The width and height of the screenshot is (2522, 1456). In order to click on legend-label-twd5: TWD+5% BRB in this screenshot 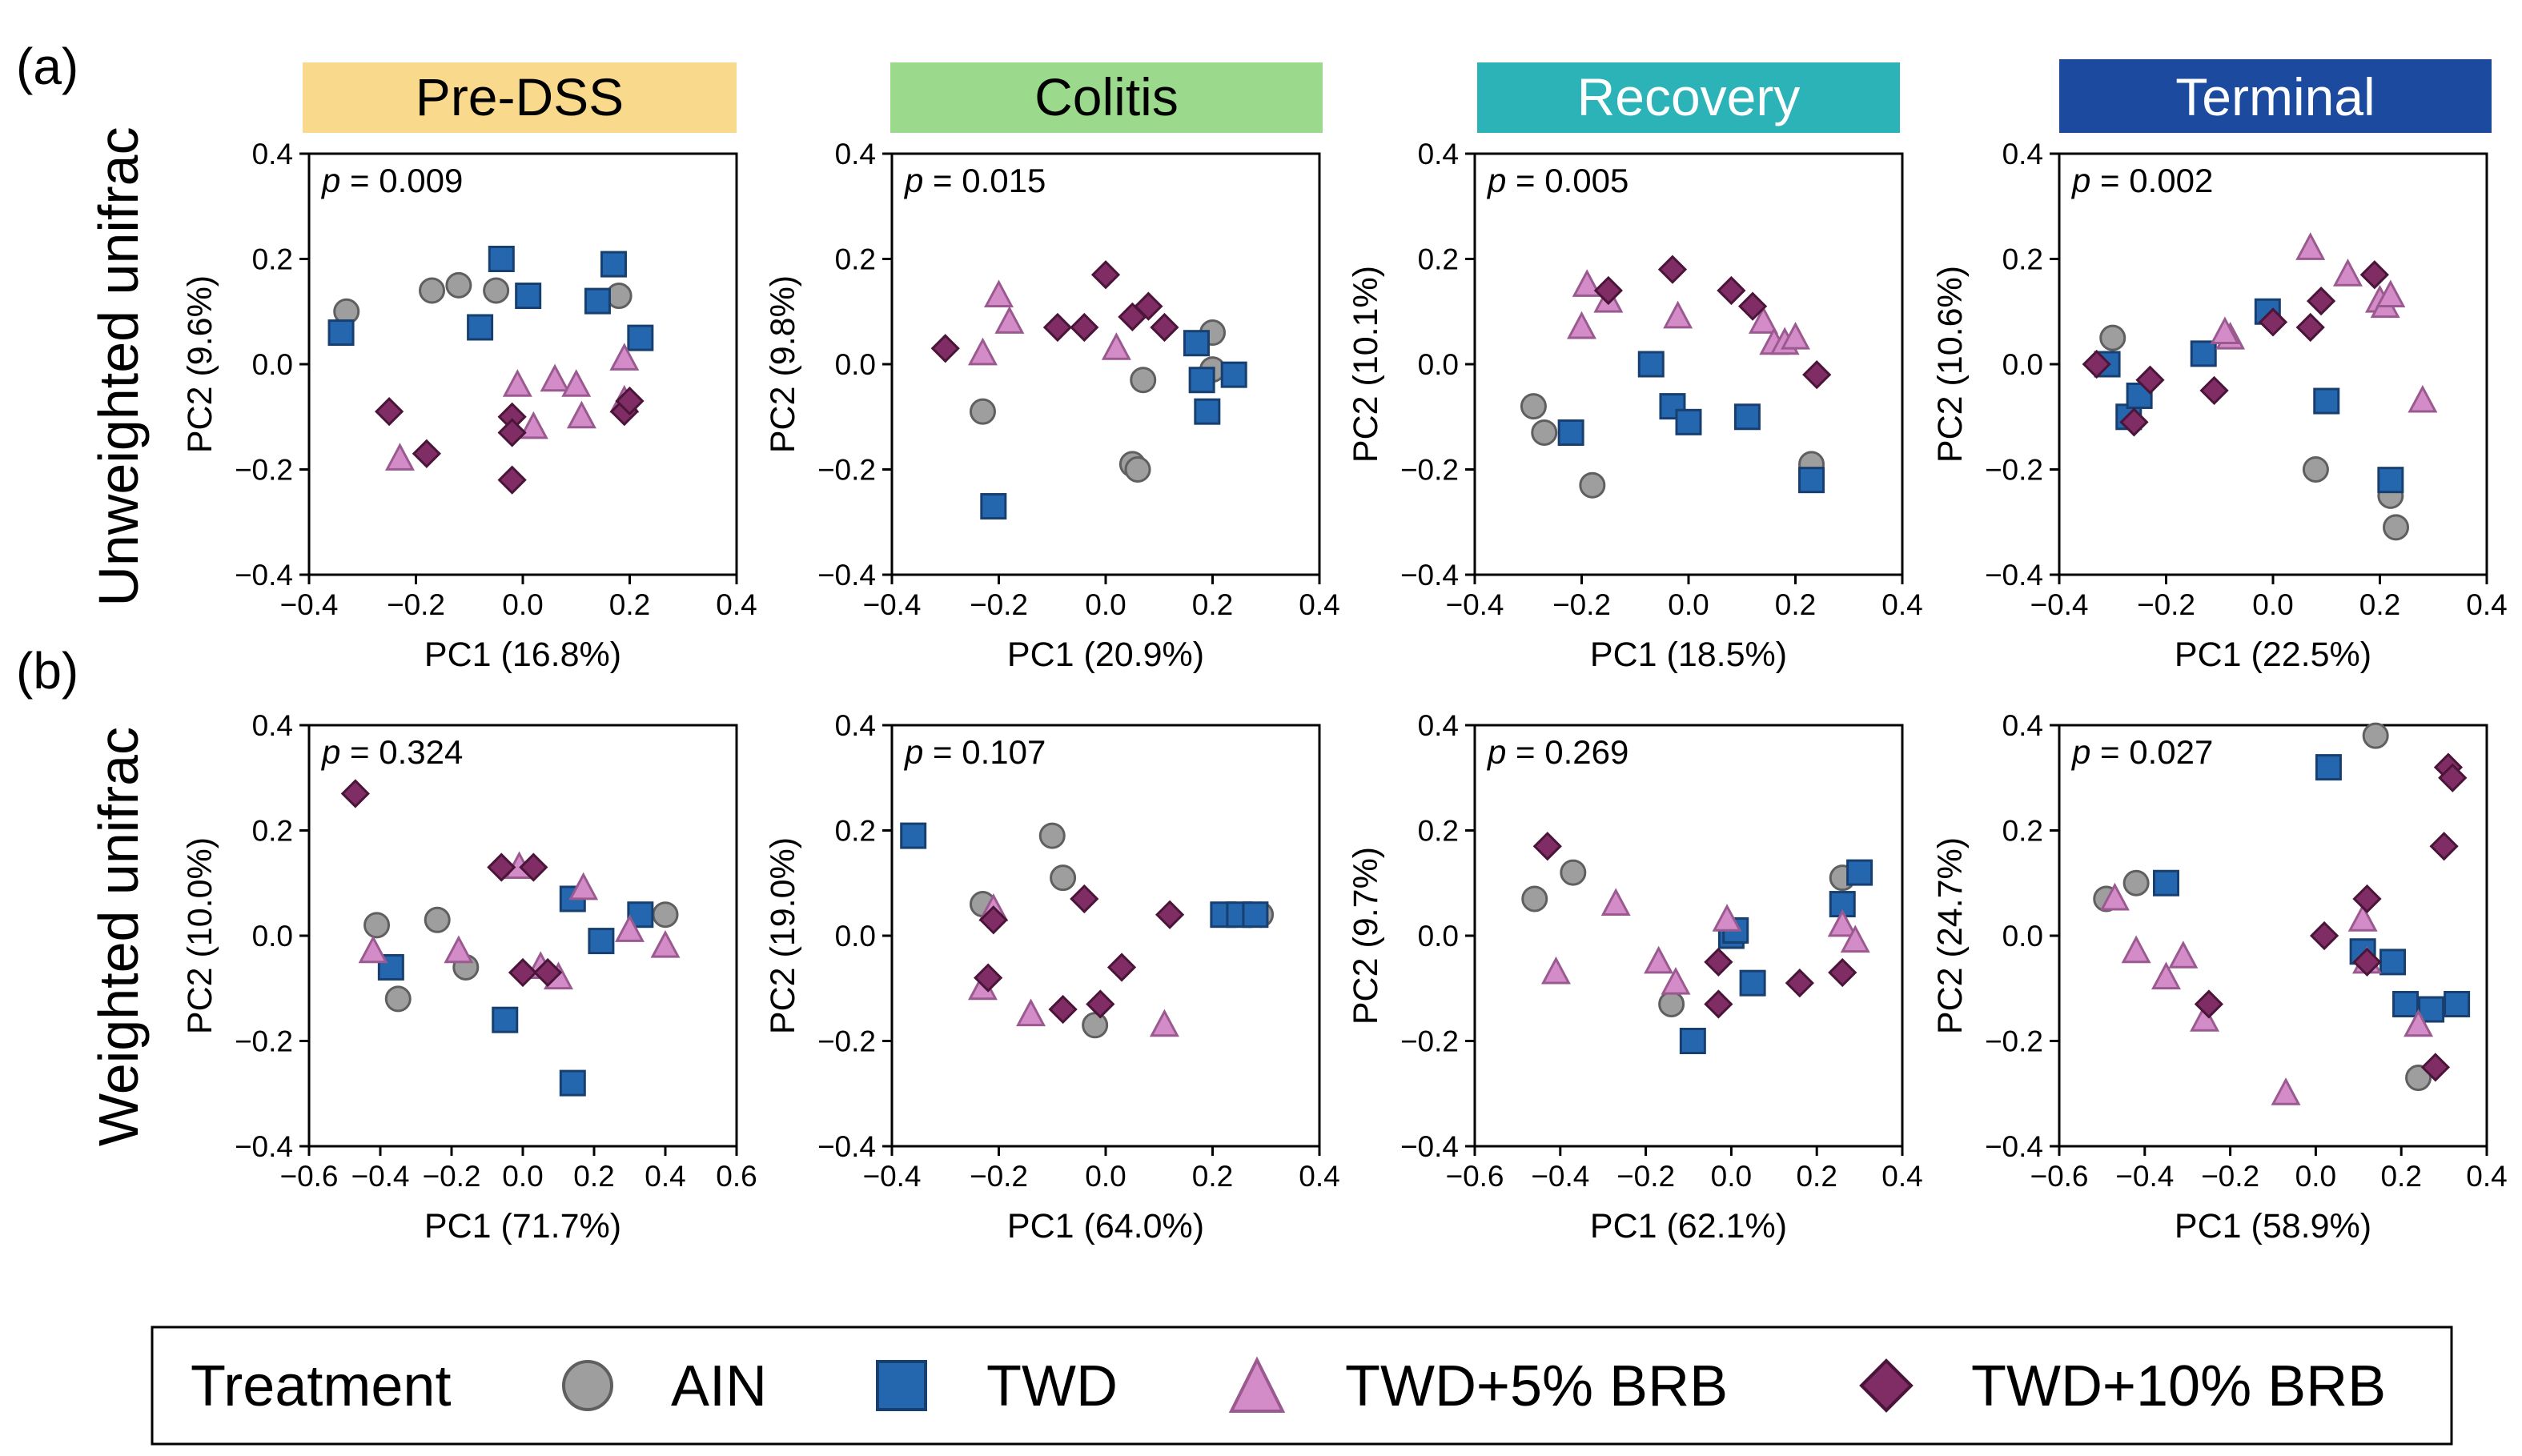, I will do `click(1536, 1386)`.